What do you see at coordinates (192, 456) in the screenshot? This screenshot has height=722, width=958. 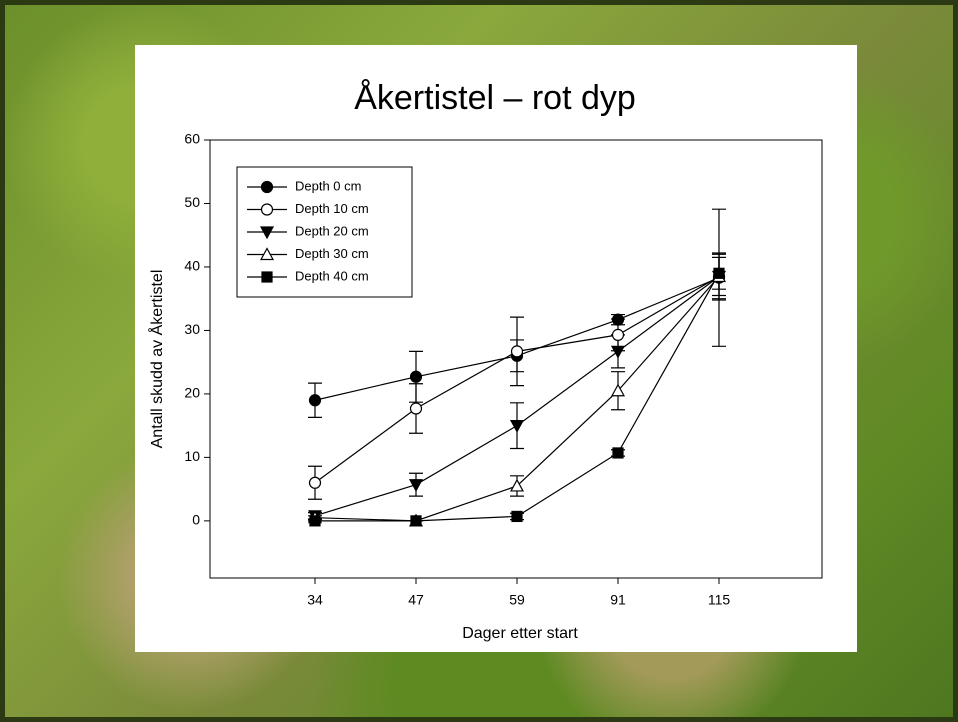 I see `y-tick-label: 10` at bounding box center [192, 456].